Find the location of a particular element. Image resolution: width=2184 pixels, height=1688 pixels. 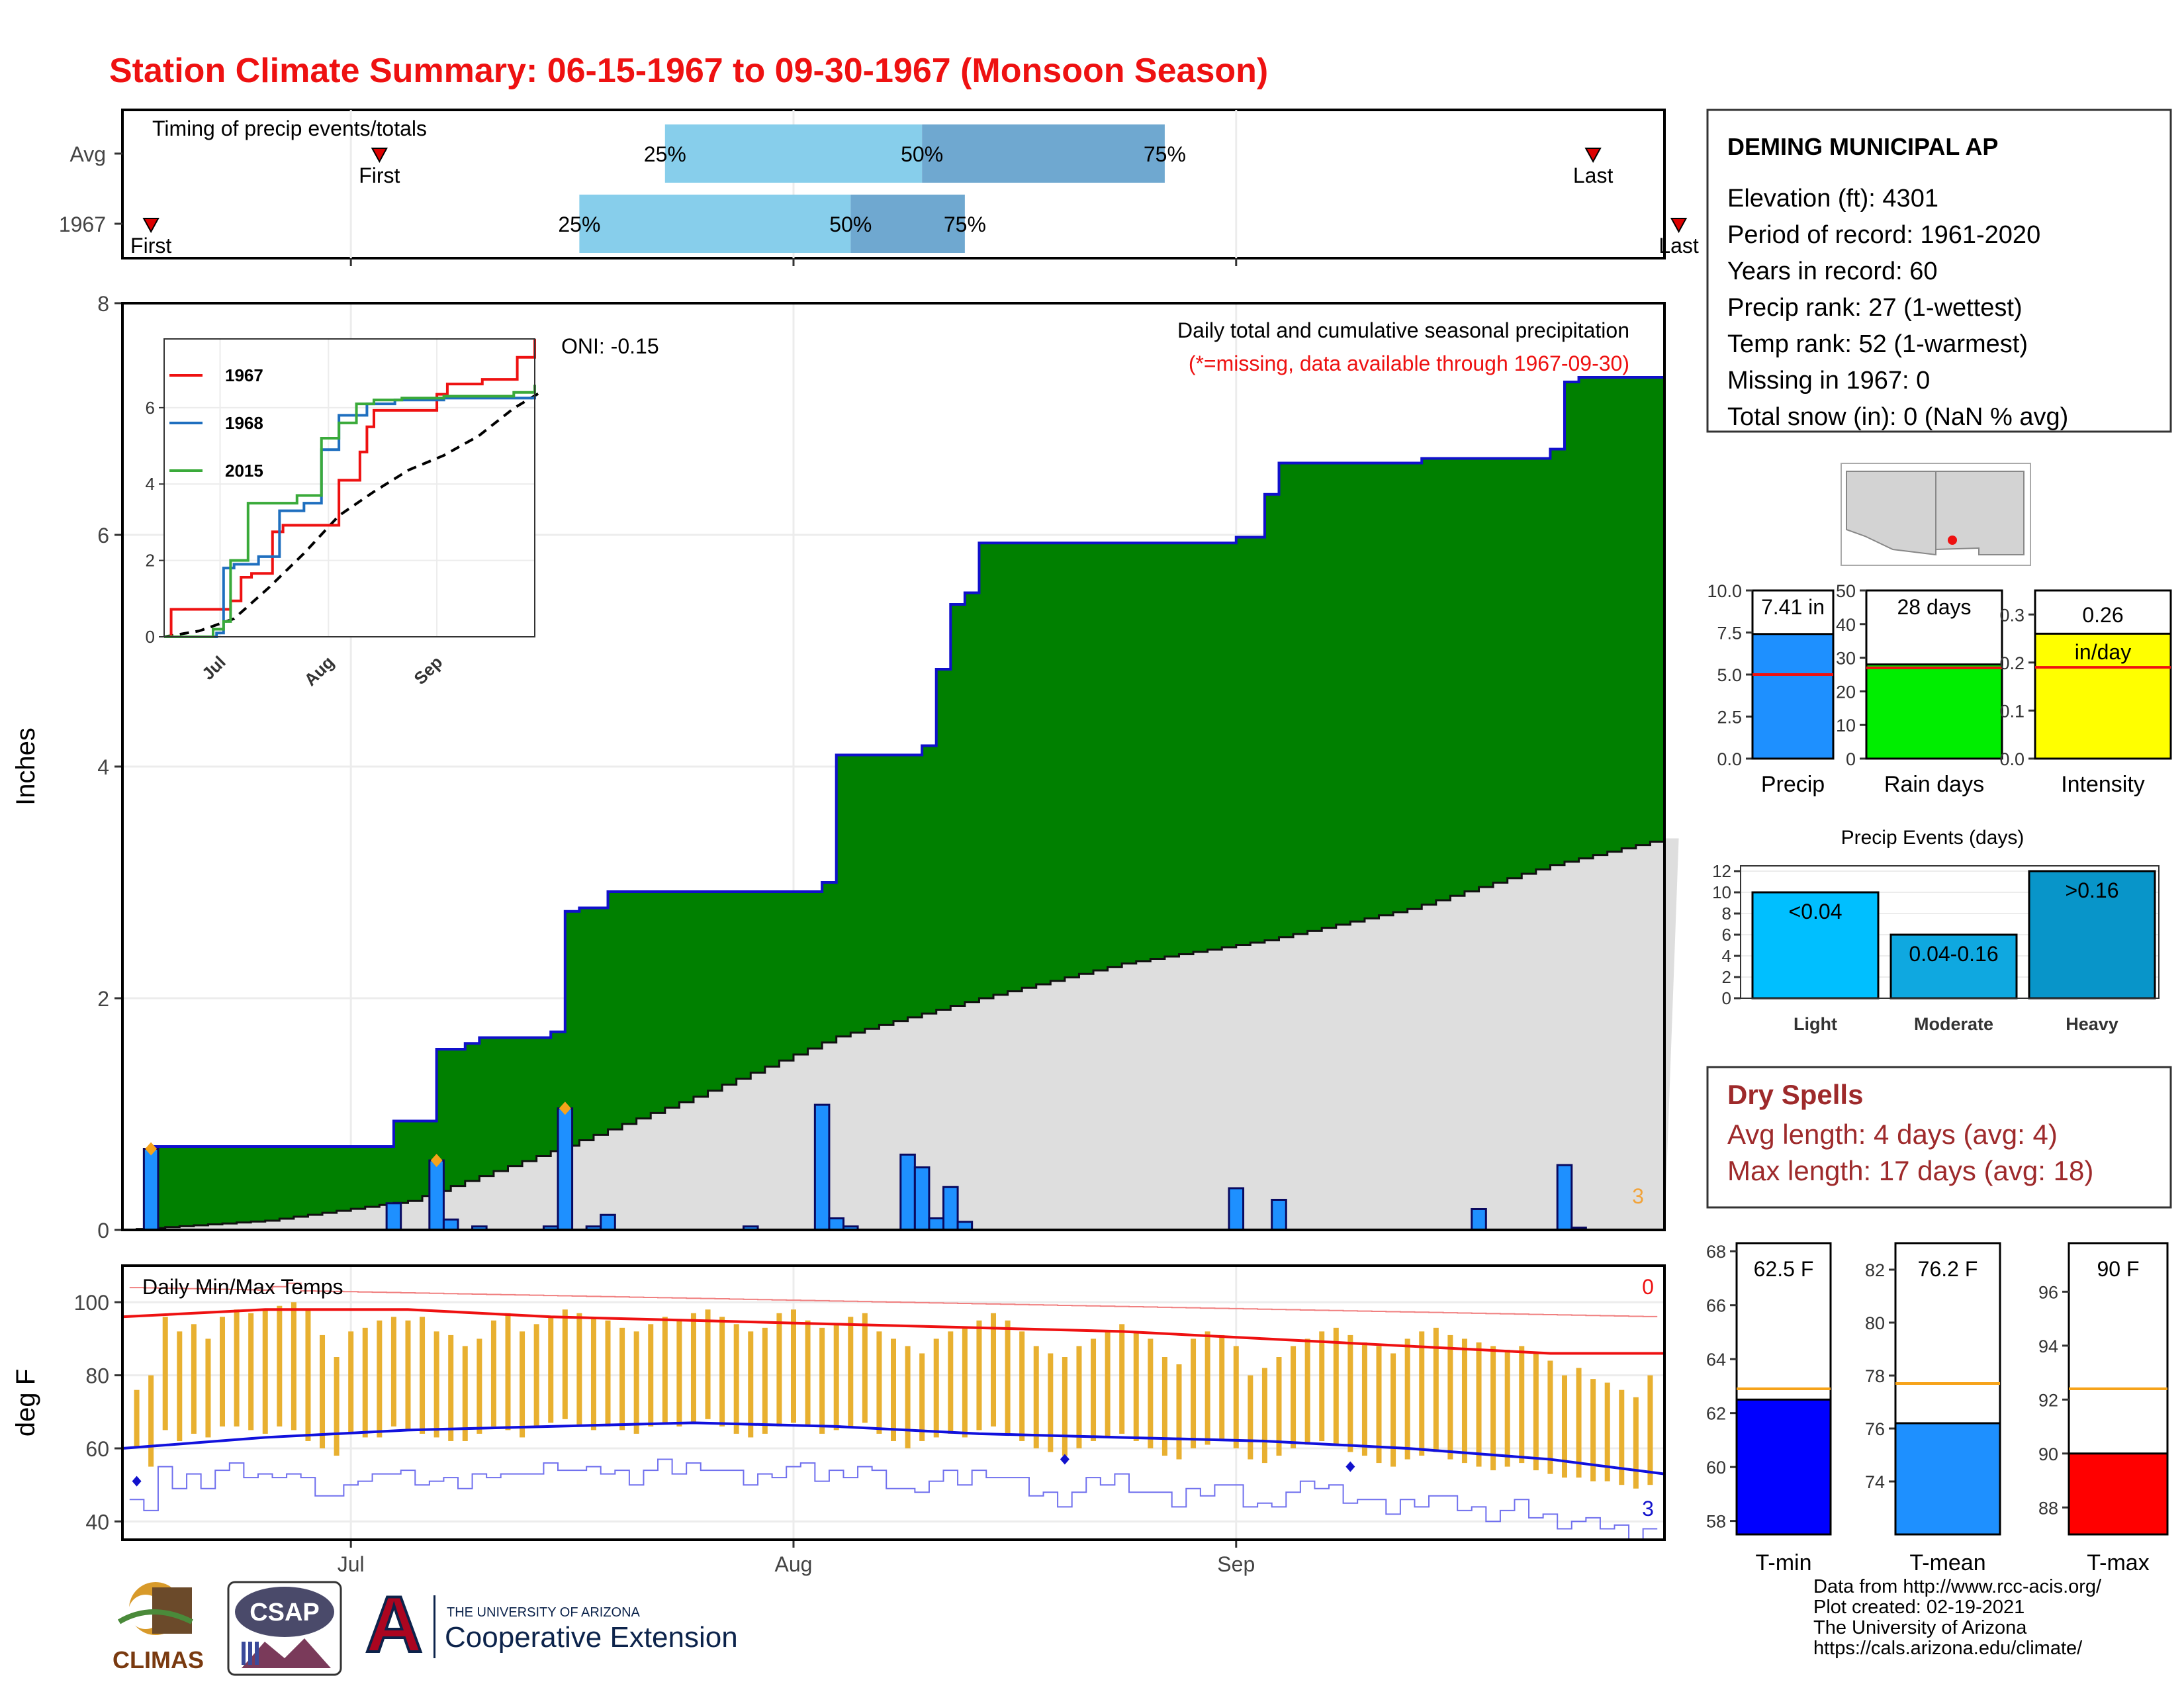

locator-map is located at coordinates (1936, 514).